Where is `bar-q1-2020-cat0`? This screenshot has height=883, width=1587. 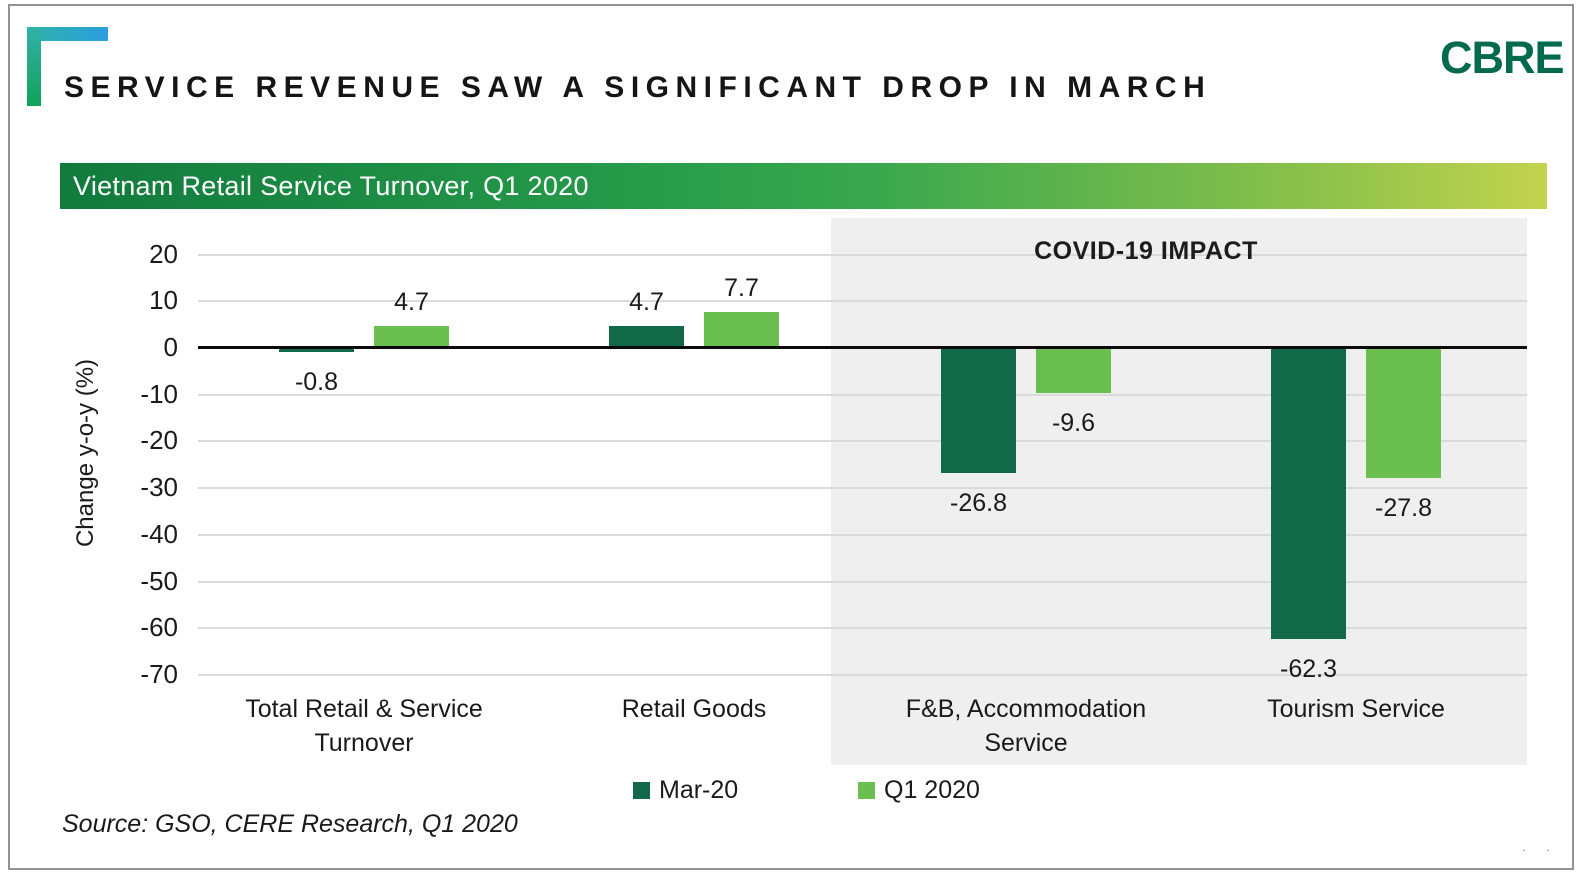 bar-q1-2020-cat0 is located at coordinates (411, 337).